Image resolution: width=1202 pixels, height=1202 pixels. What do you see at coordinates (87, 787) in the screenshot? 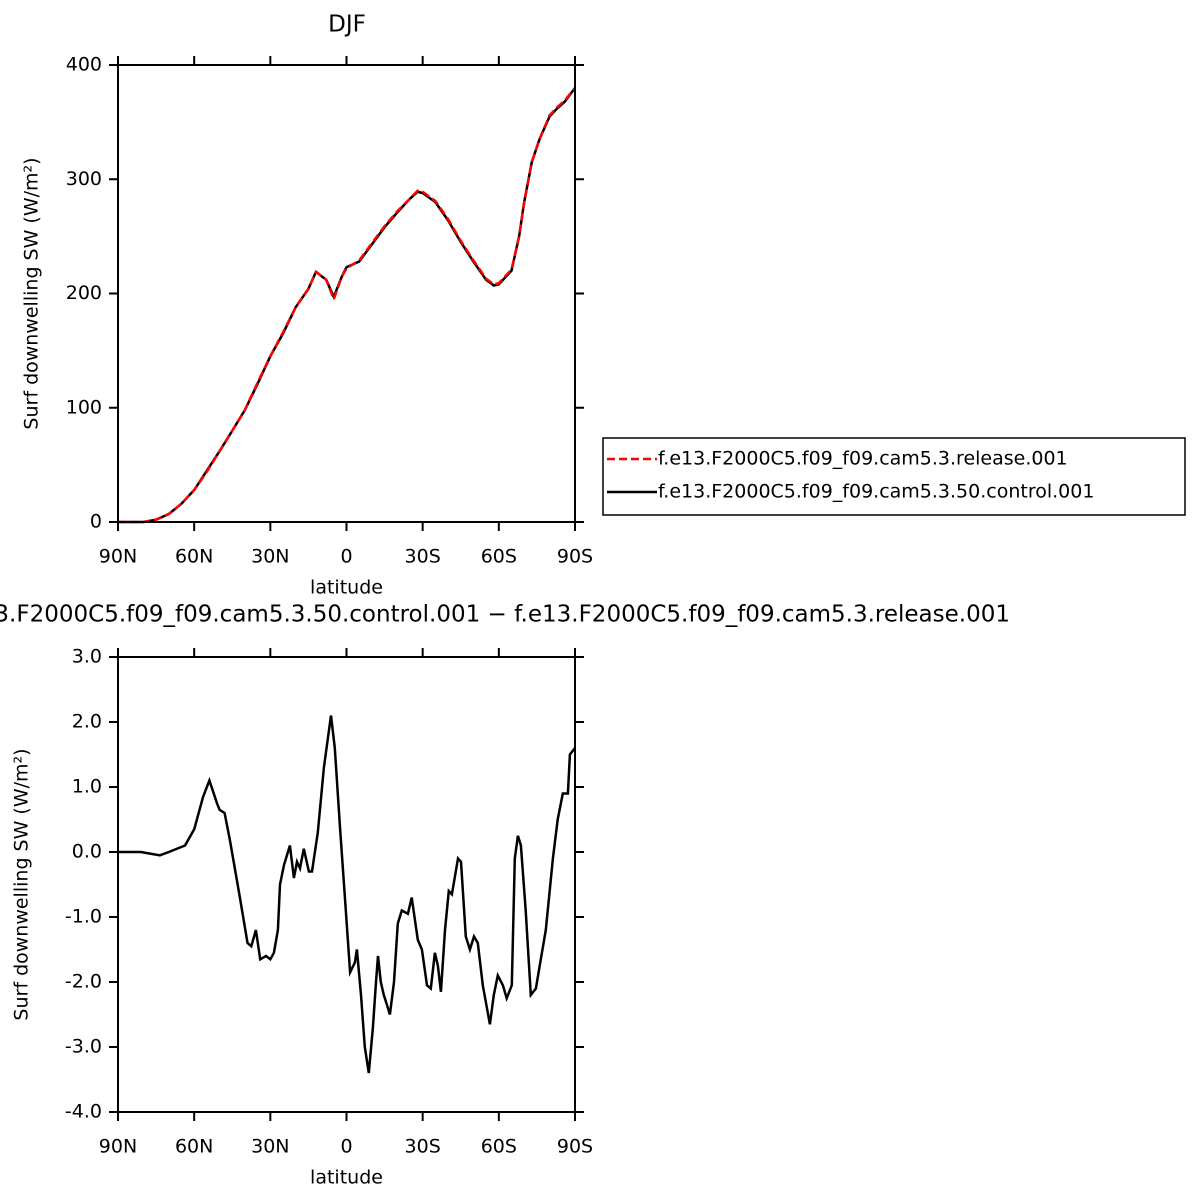
I see `y-tick-label: 1.0` at bounding box center [87, 787].